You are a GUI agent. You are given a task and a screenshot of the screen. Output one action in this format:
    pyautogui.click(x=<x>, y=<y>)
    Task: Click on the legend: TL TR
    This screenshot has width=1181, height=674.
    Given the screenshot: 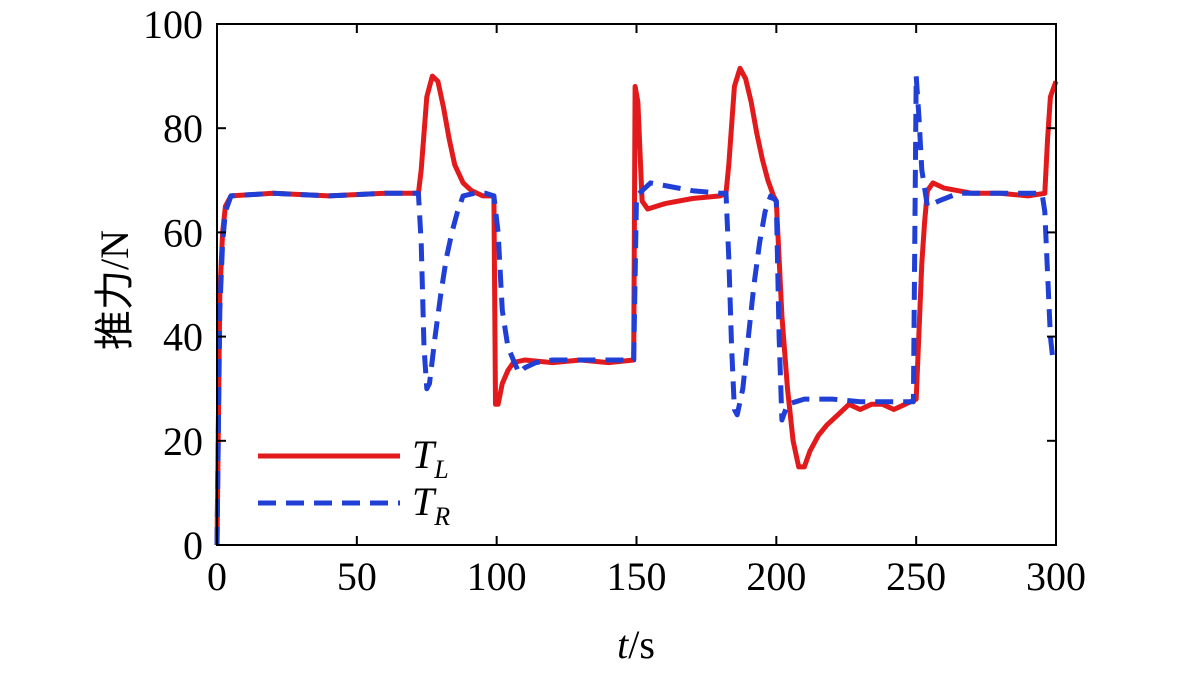 What is the action you would take?
    pyautogui.click(x=354, y=481)
    